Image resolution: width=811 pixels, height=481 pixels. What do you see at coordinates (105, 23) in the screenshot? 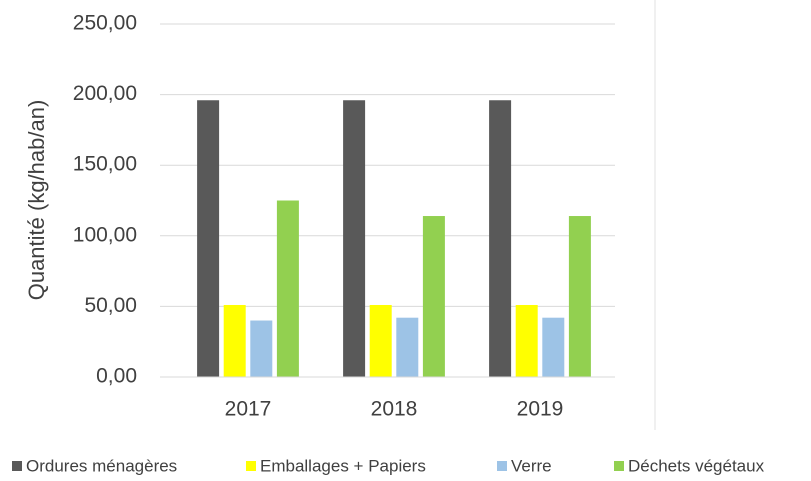
I see `y-tick-label: 250,00` at bounding box center [105, 23].